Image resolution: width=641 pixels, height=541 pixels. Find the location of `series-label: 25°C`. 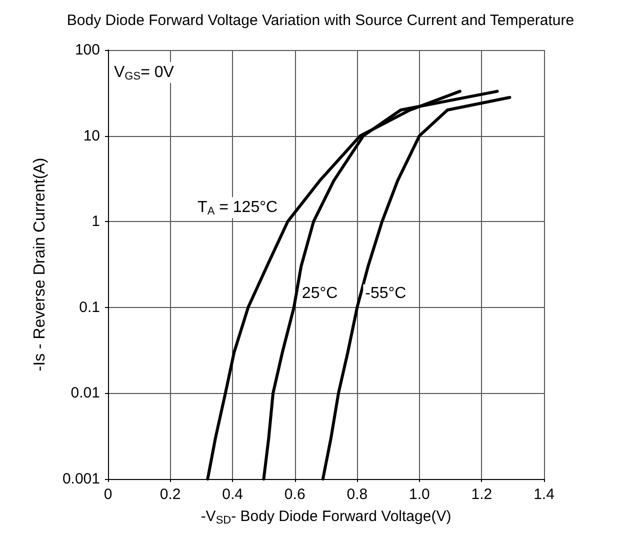

series-label: 25°C is located at coordinates (320, 293).